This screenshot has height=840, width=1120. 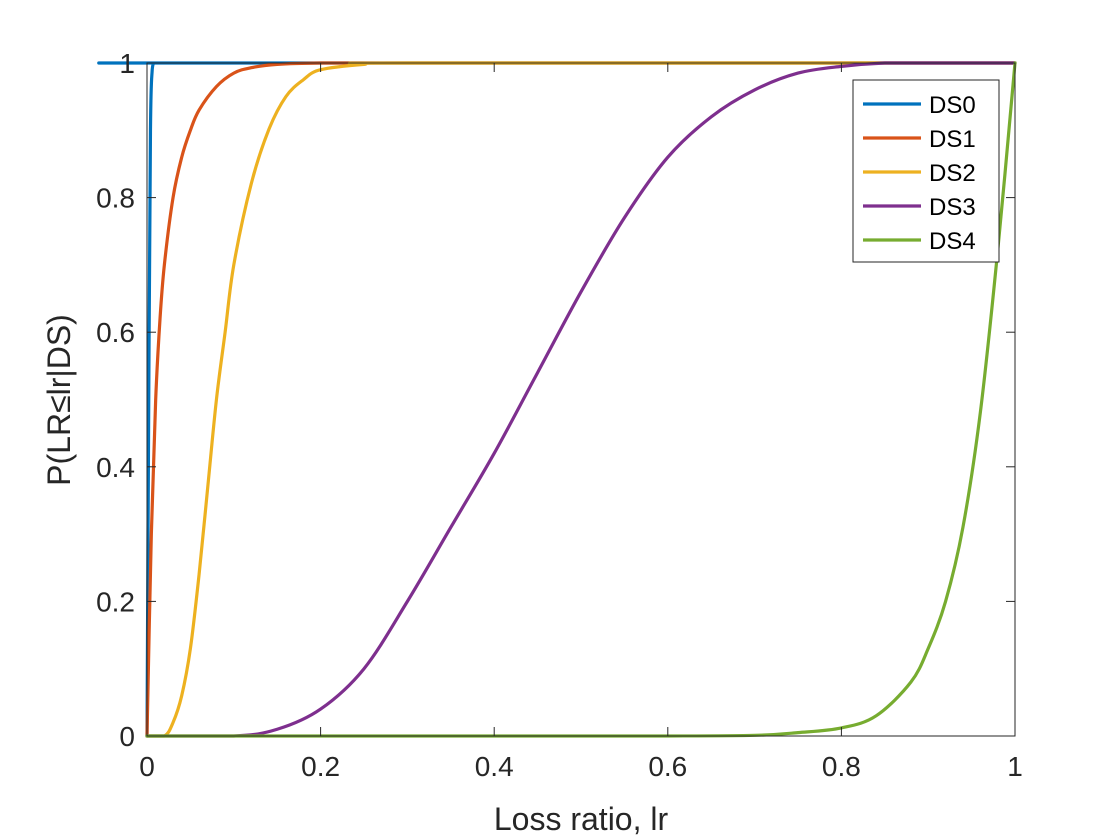 What do you see at coordinates (115, 198) in the screenshot?
I see `y-tick-label: 0.8` at bounding box center [115, 198].